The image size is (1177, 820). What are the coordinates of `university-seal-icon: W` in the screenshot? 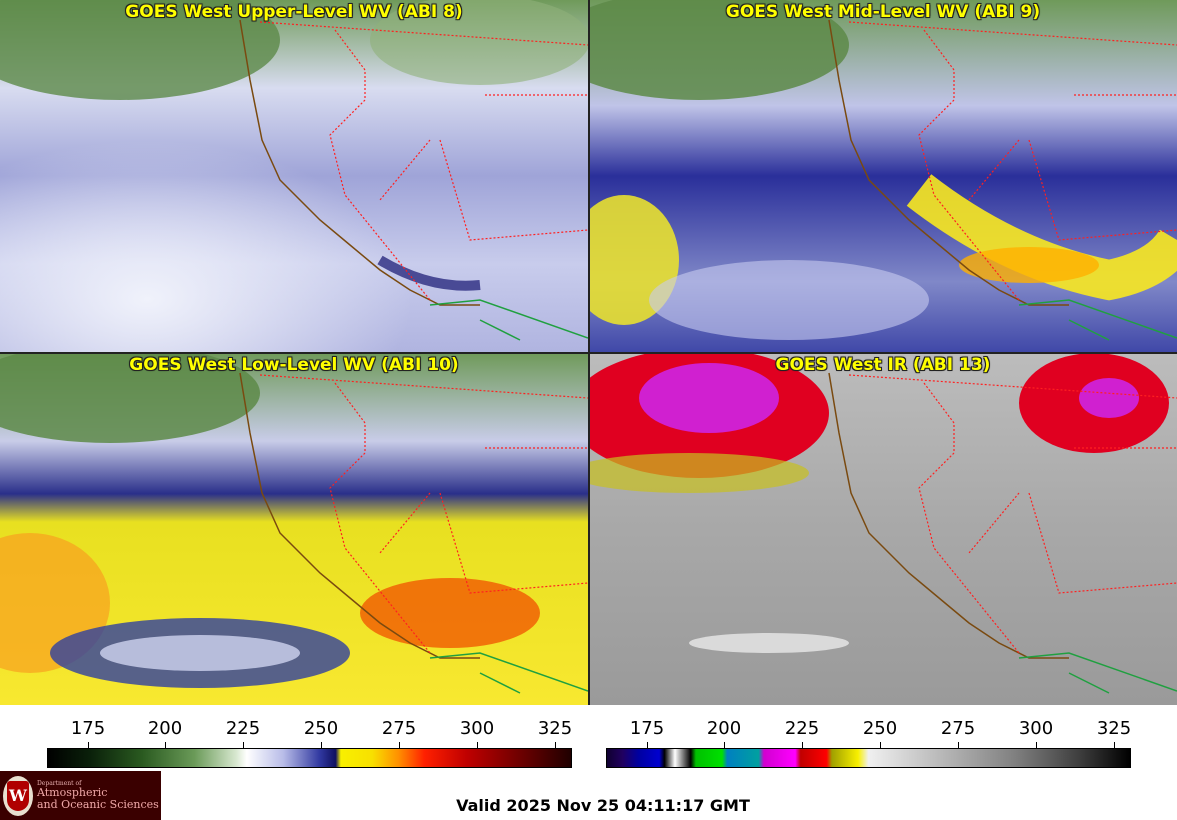 It's located at (18, 795).